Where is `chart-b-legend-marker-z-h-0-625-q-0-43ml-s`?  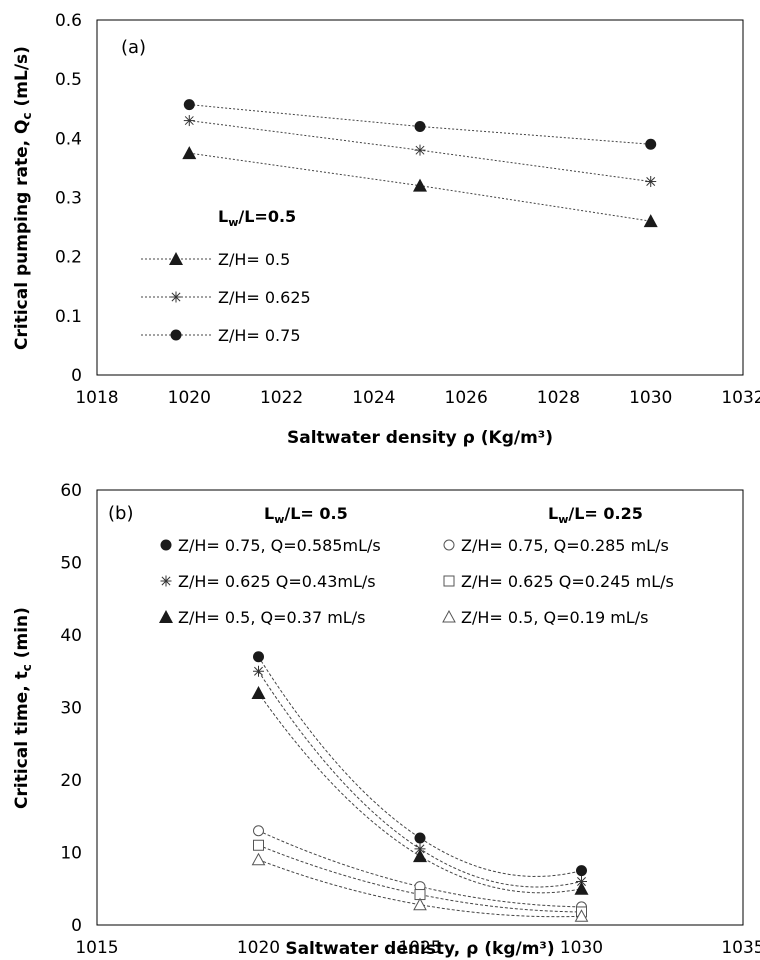 chart-b-legend-marker-z-h-0-625-q-0-43ml-s is located at coordinates (166, 581).